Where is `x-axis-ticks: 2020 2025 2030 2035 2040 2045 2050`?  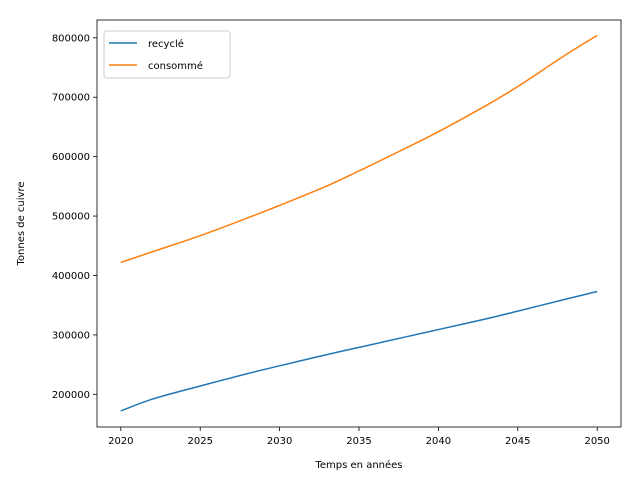
x-axis-ticks: 2020 2025 2030 2035 2040 2045 2050 is located at coordinates (359, 437).